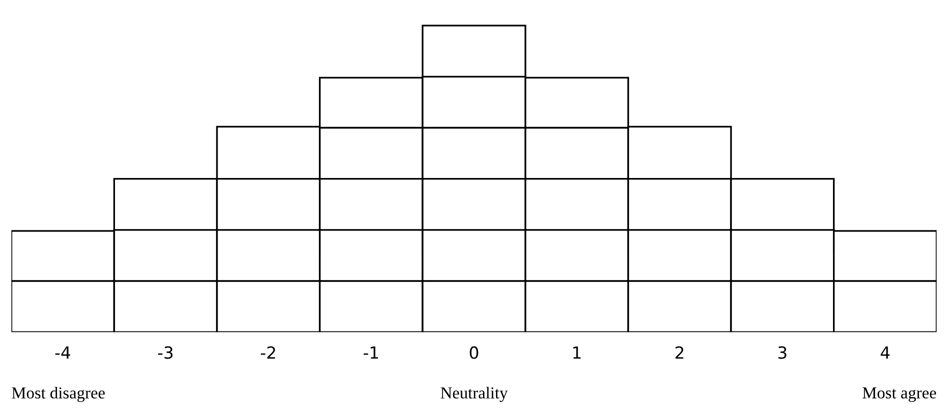  What do you see at coordinates (474, 394) in the screenshot?
I see `text: Neutrality` at bounding box center [474, 394].